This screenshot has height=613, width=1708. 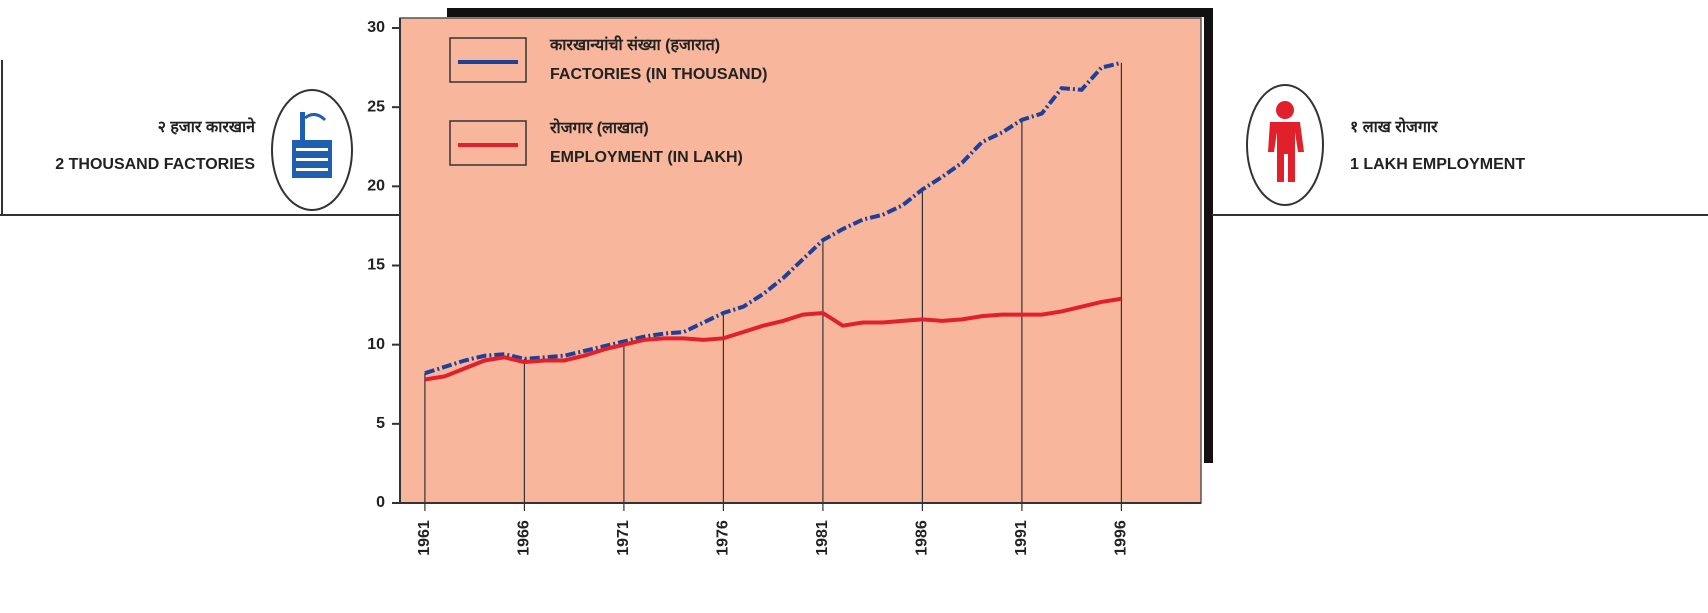 I want to click on annotation: १ लाख रोजगार, so click(x=1394, y=126).